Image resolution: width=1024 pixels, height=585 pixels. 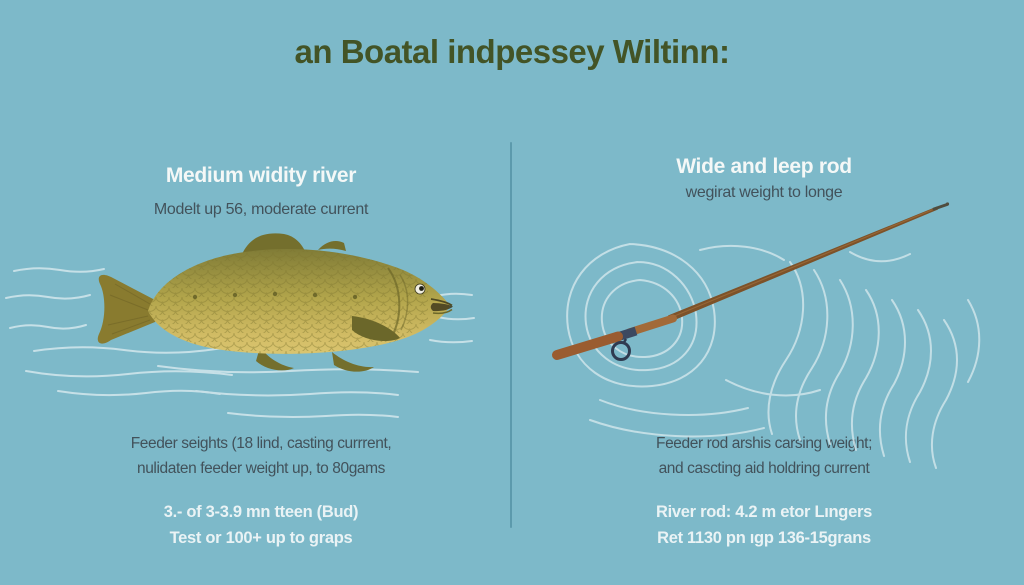 I want to click on note-line: and cascting aid holdring current, so click(x=764, y=468).